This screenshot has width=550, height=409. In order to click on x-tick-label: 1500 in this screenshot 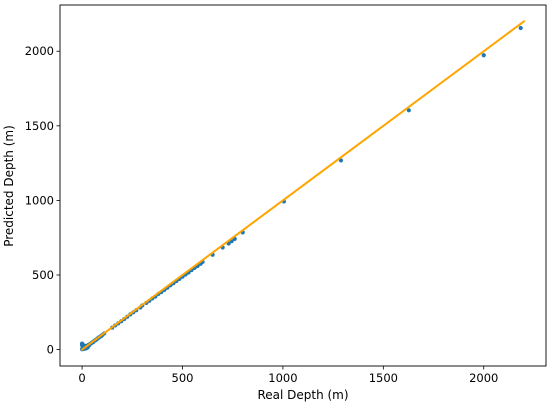, I will do `click(383, 378)`.